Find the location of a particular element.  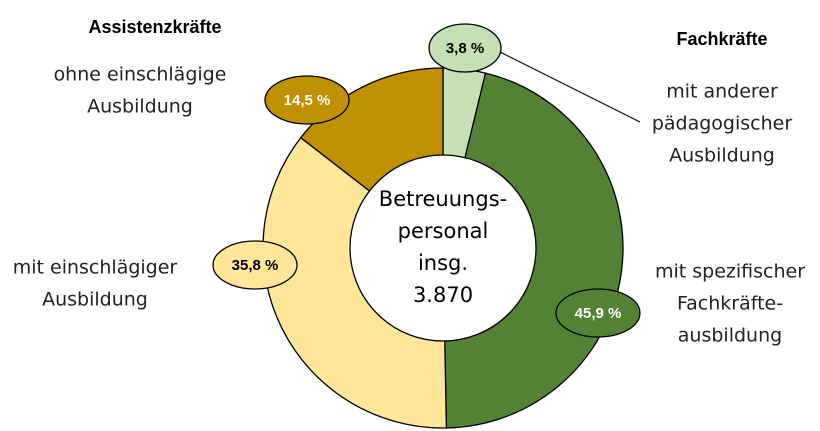

value-label: 3,8 % is located at coordinates (465, 48).